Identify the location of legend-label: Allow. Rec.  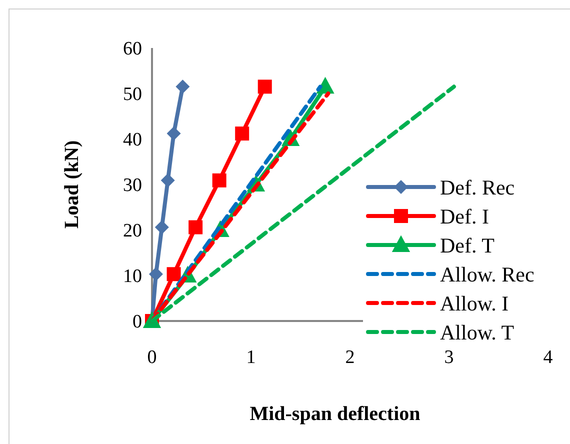
(487, 274).